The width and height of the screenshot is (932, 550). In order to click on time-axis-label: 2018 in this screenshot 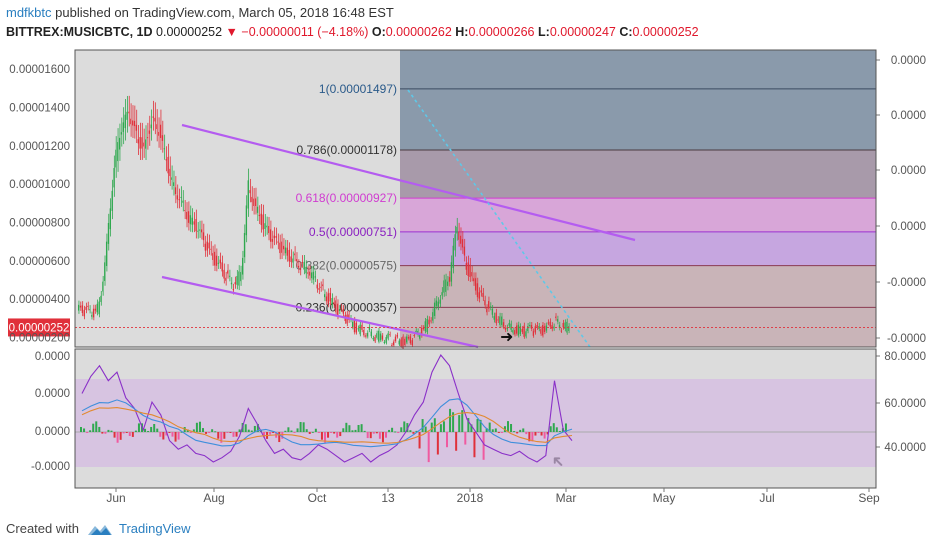, I will do `click(470, 498)`.